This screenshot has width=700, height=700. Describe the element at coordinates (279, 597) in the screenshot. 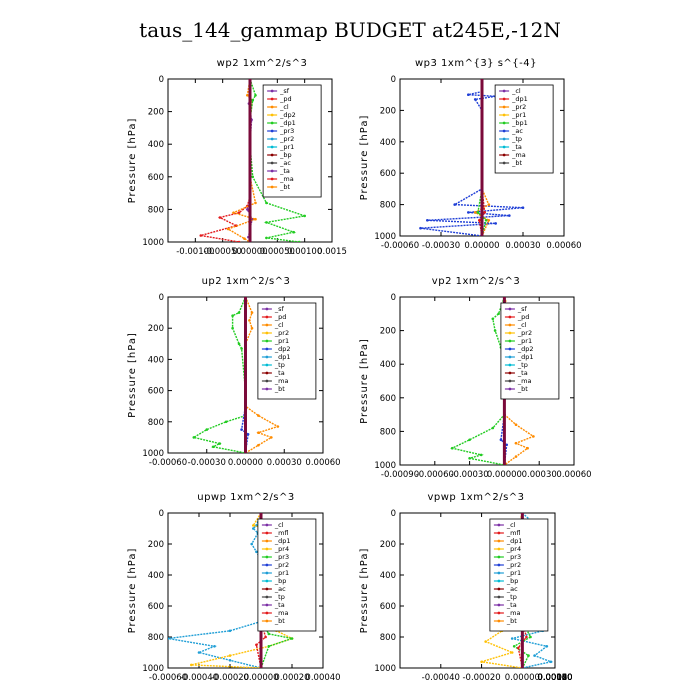

I see `legend-entry: _tp` at that location.